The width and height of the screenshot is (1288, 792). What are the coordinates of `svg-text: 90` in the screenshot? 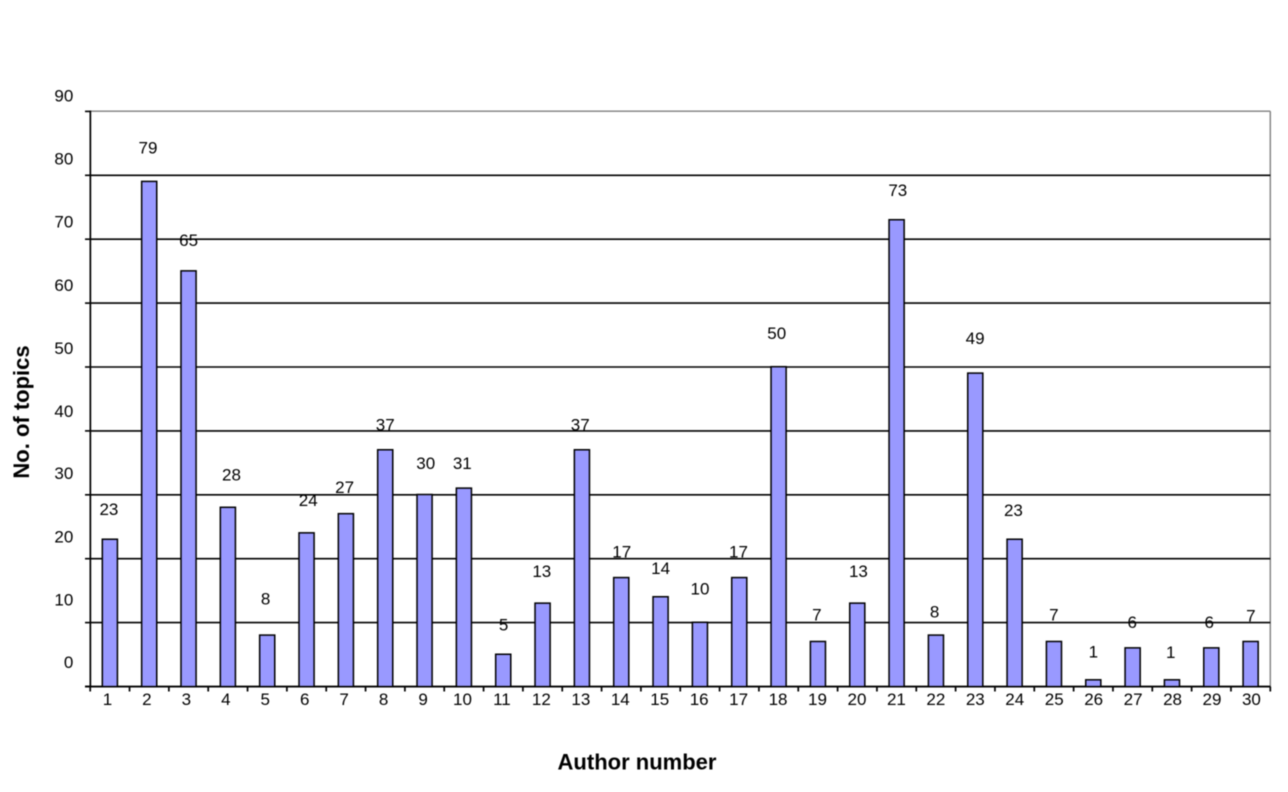 It's located at (63, 96).